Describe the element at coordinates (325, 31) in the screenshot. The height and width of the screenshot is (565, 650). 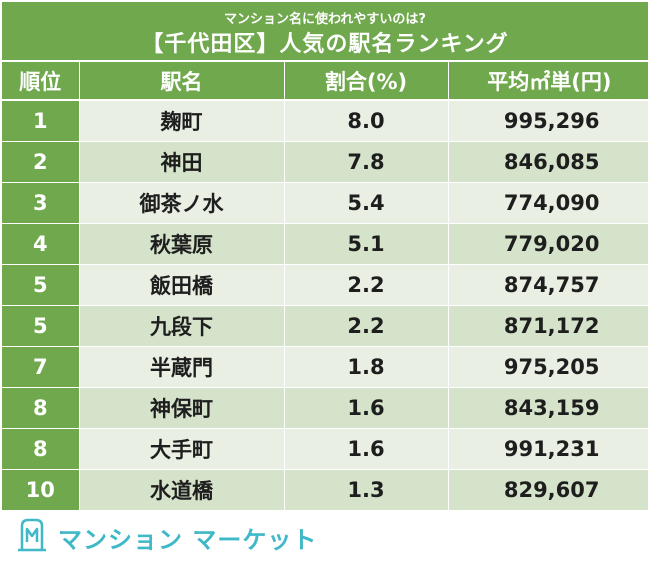
I see `chart-header: マンション名に使われやすいのは? 【千代田区】人気の駅名ランキング` at that location.